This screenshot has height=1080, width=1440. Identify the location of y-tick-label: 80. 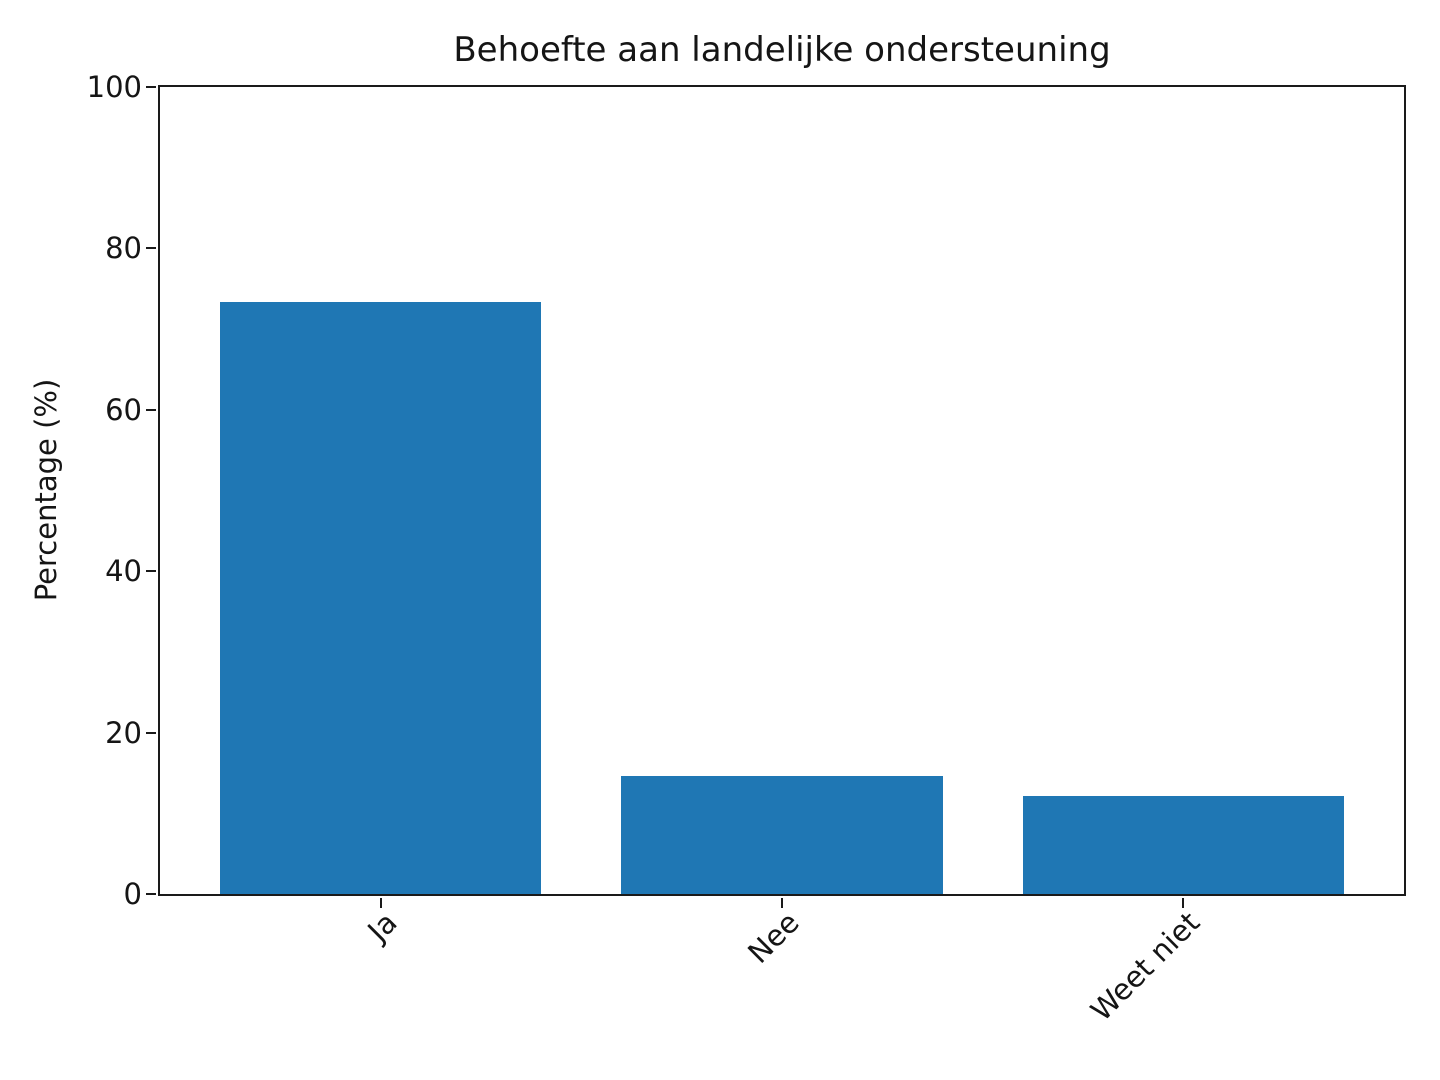
(123, 248).